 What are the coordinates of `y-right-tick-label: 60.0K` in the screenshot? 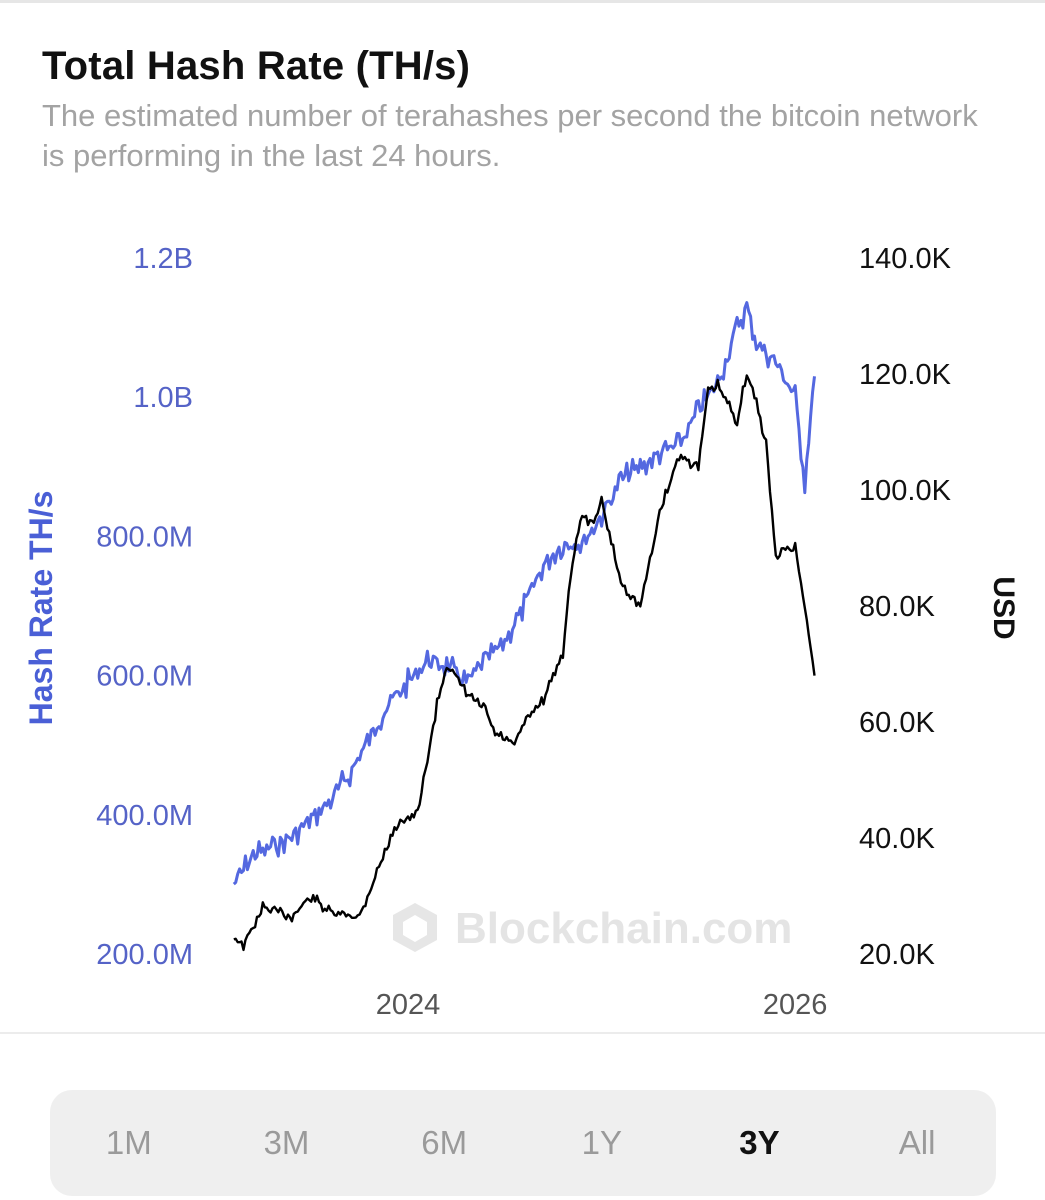 It's located at (897, 723).